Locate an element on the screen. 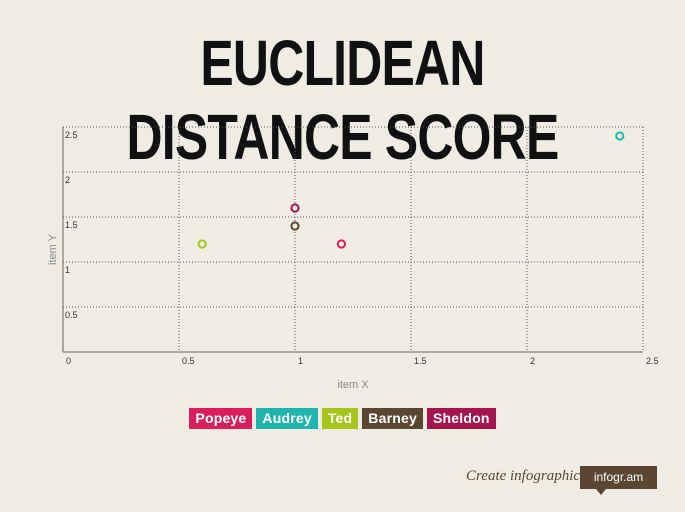 The image size is (685, 512). data-point-ted is located at coordinates (202, 244).